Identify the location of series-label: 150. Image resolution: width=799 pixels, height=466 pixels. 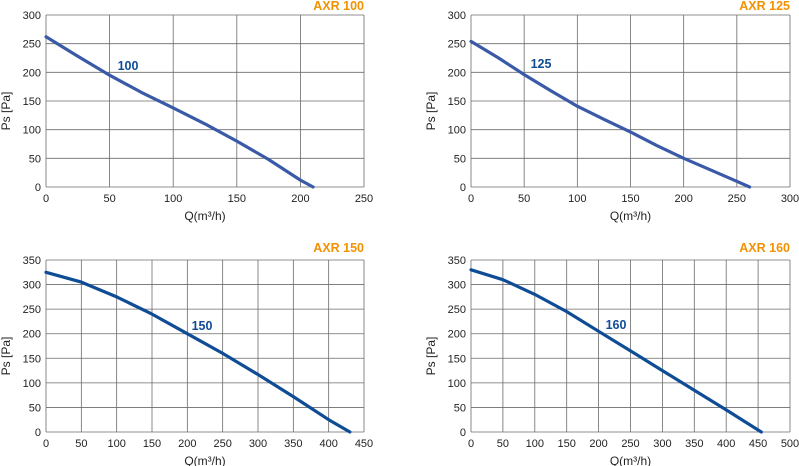
(202, 326).